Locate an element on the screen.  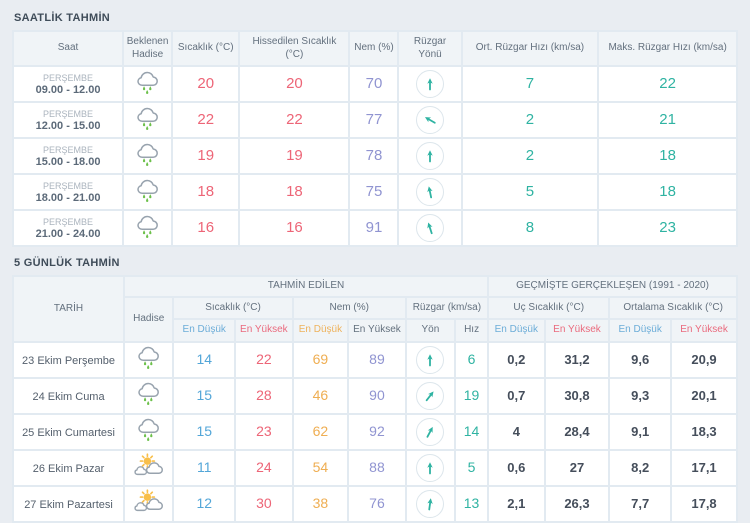
hourly-row: PERŞEMBE 12.00 - 15.00 22 22 77 2 21 is located at coordinates (374, 120).